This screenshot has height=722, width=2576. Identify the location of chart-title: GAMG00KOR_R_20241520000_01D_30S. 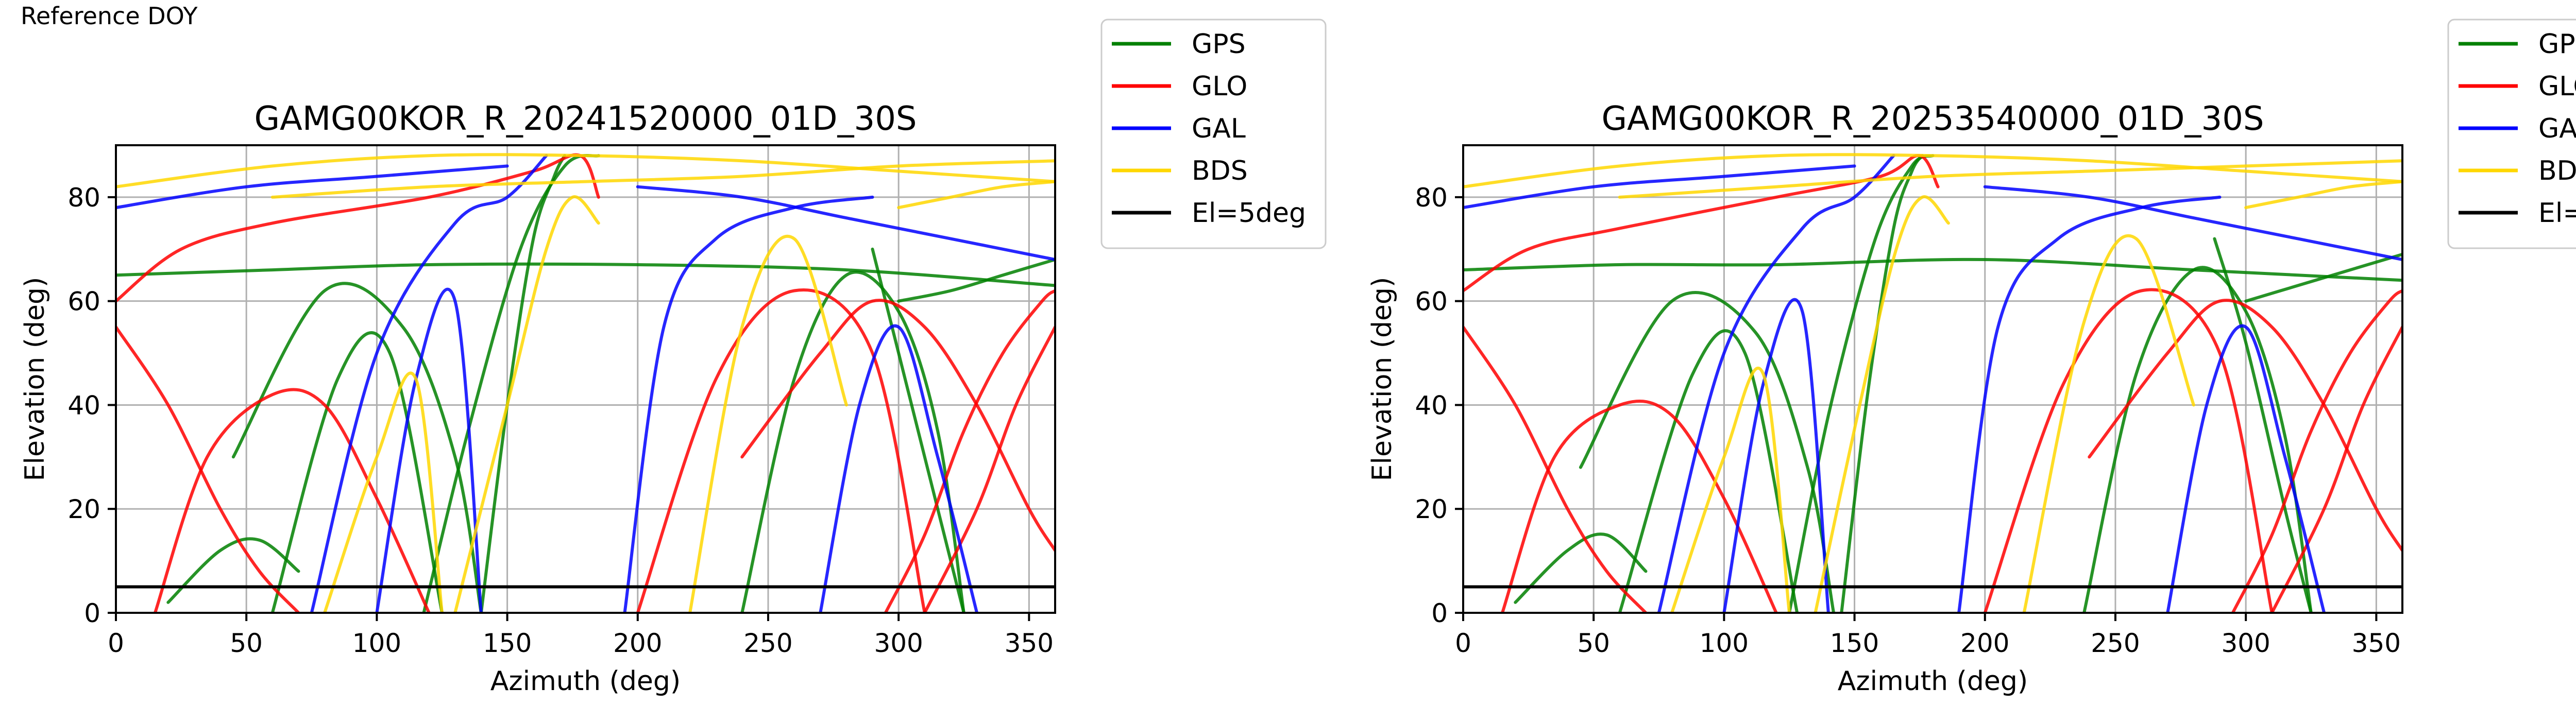
(585, 119).